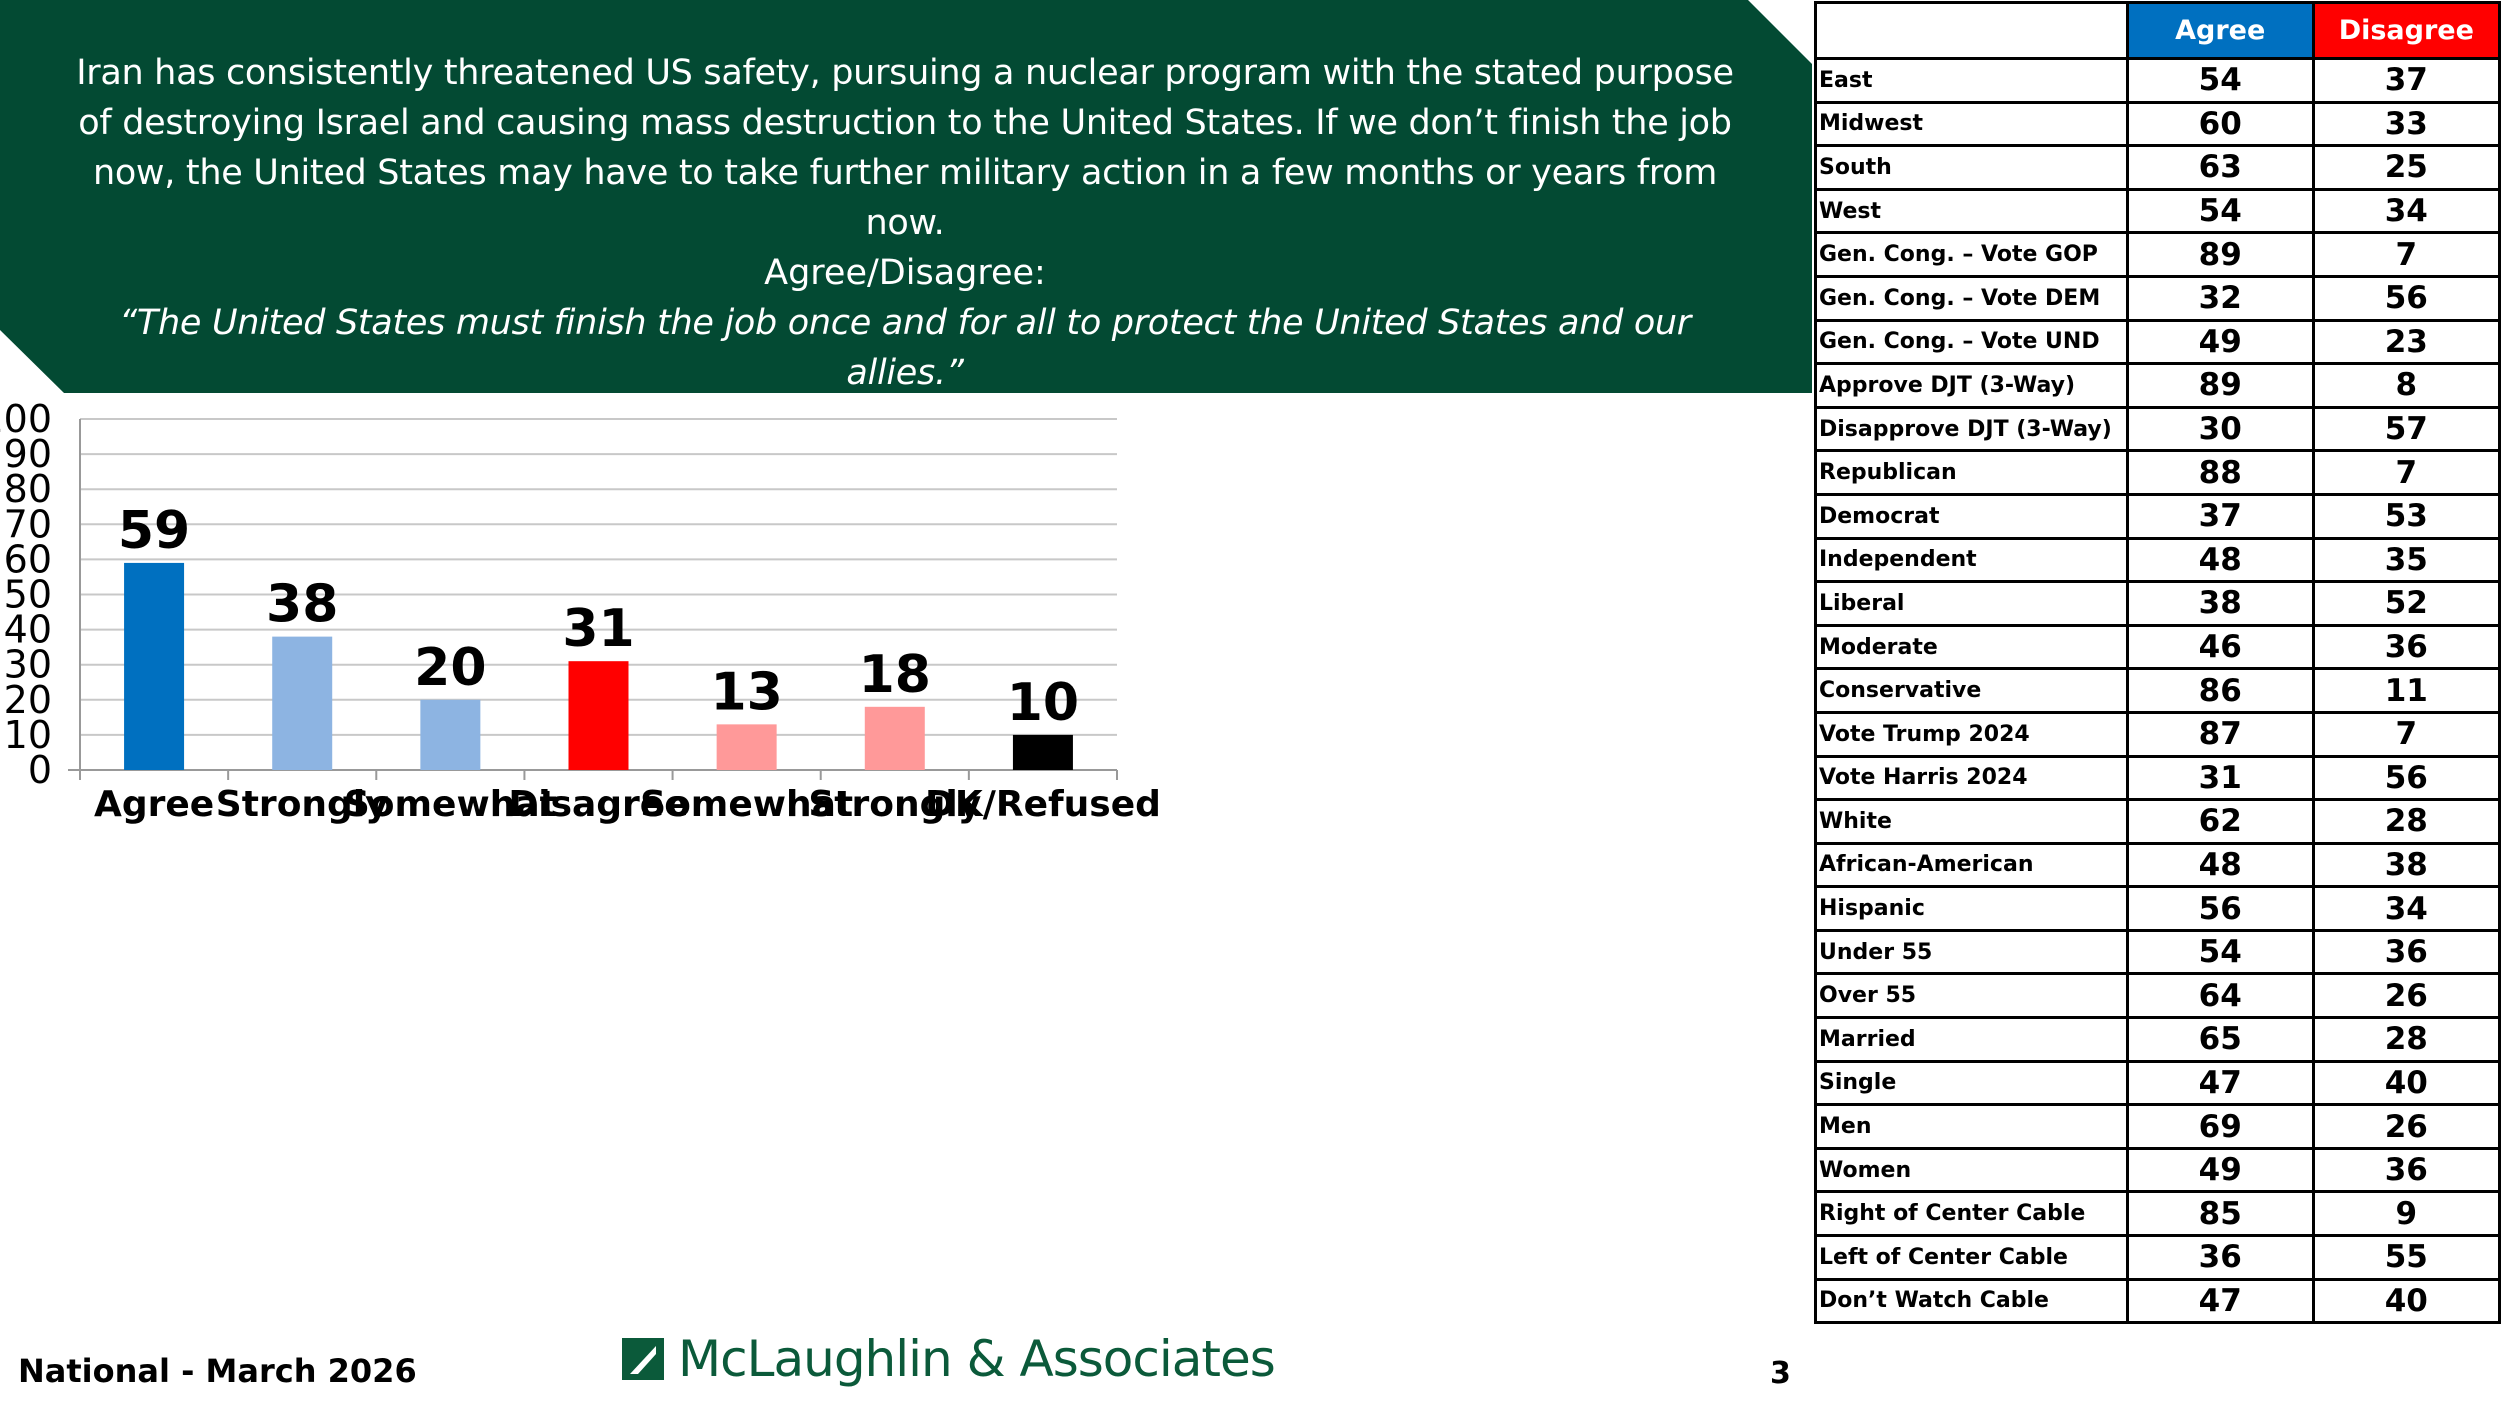 This screenshot has width=2501, height=1407. I want to click on row-label: Liberal, so click(1971, 603).